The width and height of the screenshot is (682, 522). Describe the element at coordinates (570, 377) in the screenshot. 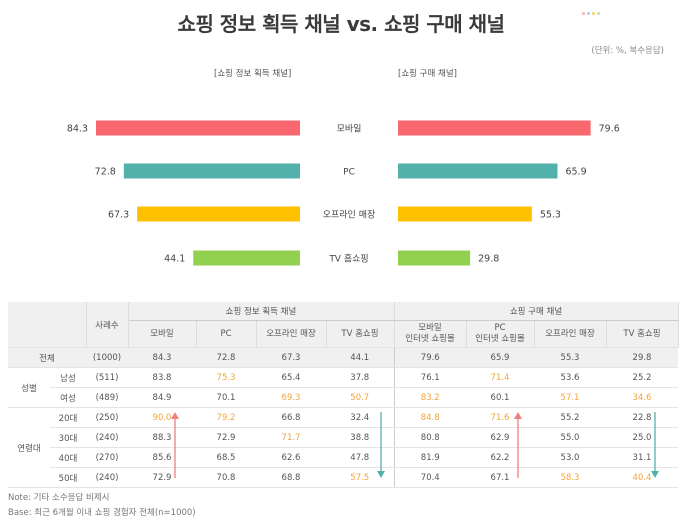

I see `value-cell: 53.6` at that location.